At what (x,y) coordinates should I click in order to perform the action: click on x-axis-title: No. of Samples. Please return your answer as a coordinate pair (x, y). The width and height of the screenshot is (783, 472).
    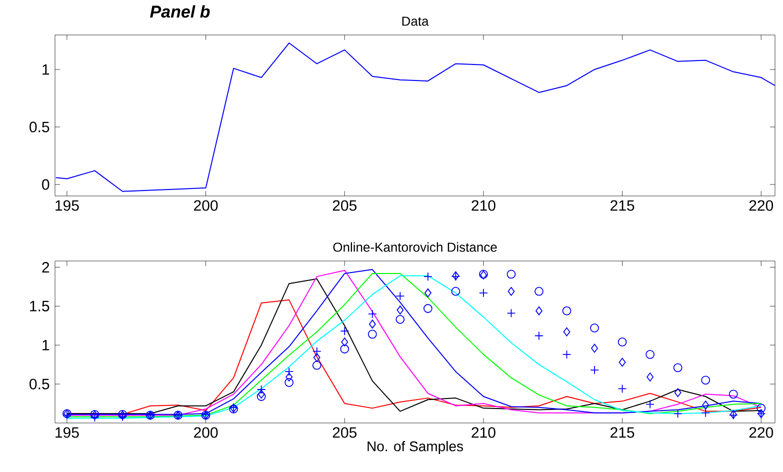
    Looking at the image, I should click on (415, 447).